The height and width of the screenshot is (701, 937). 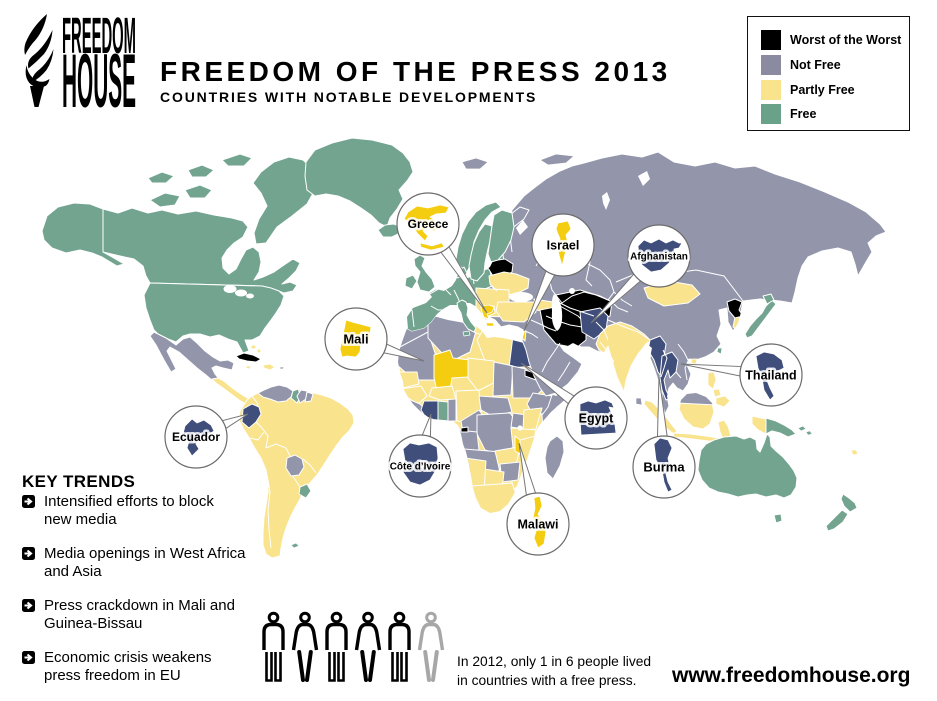 What do you see at coordinates (664, 467) in the screenshot?
I see `svg-text: Burma` at bounding box center [664, 467].